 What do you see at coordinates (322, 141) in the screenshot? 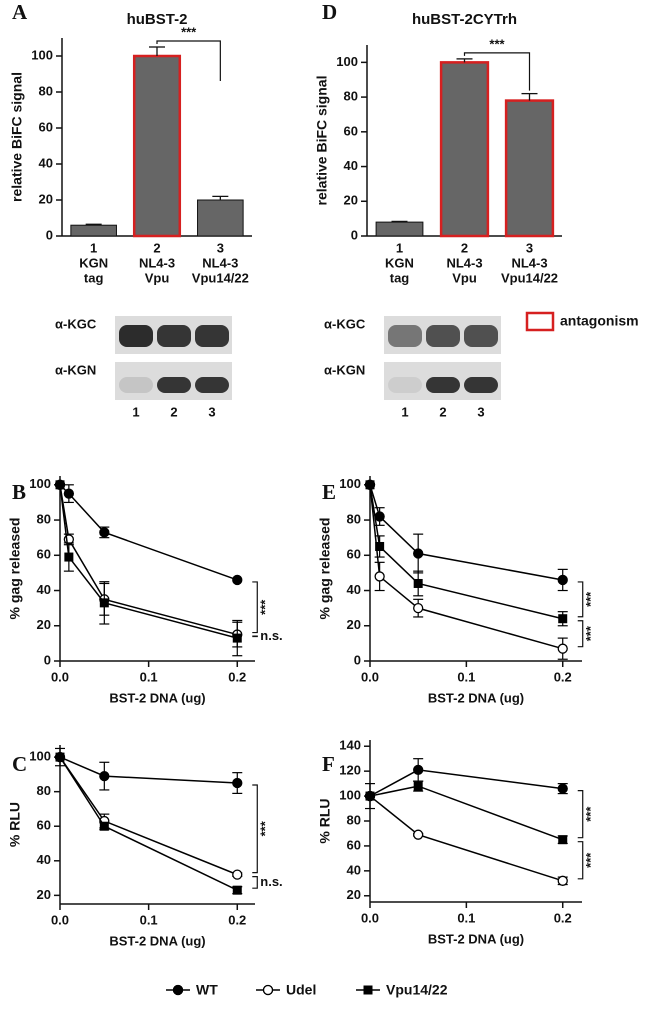
I see `y-axis-label: relative BiFC signal` at bounding box center [322, 141].